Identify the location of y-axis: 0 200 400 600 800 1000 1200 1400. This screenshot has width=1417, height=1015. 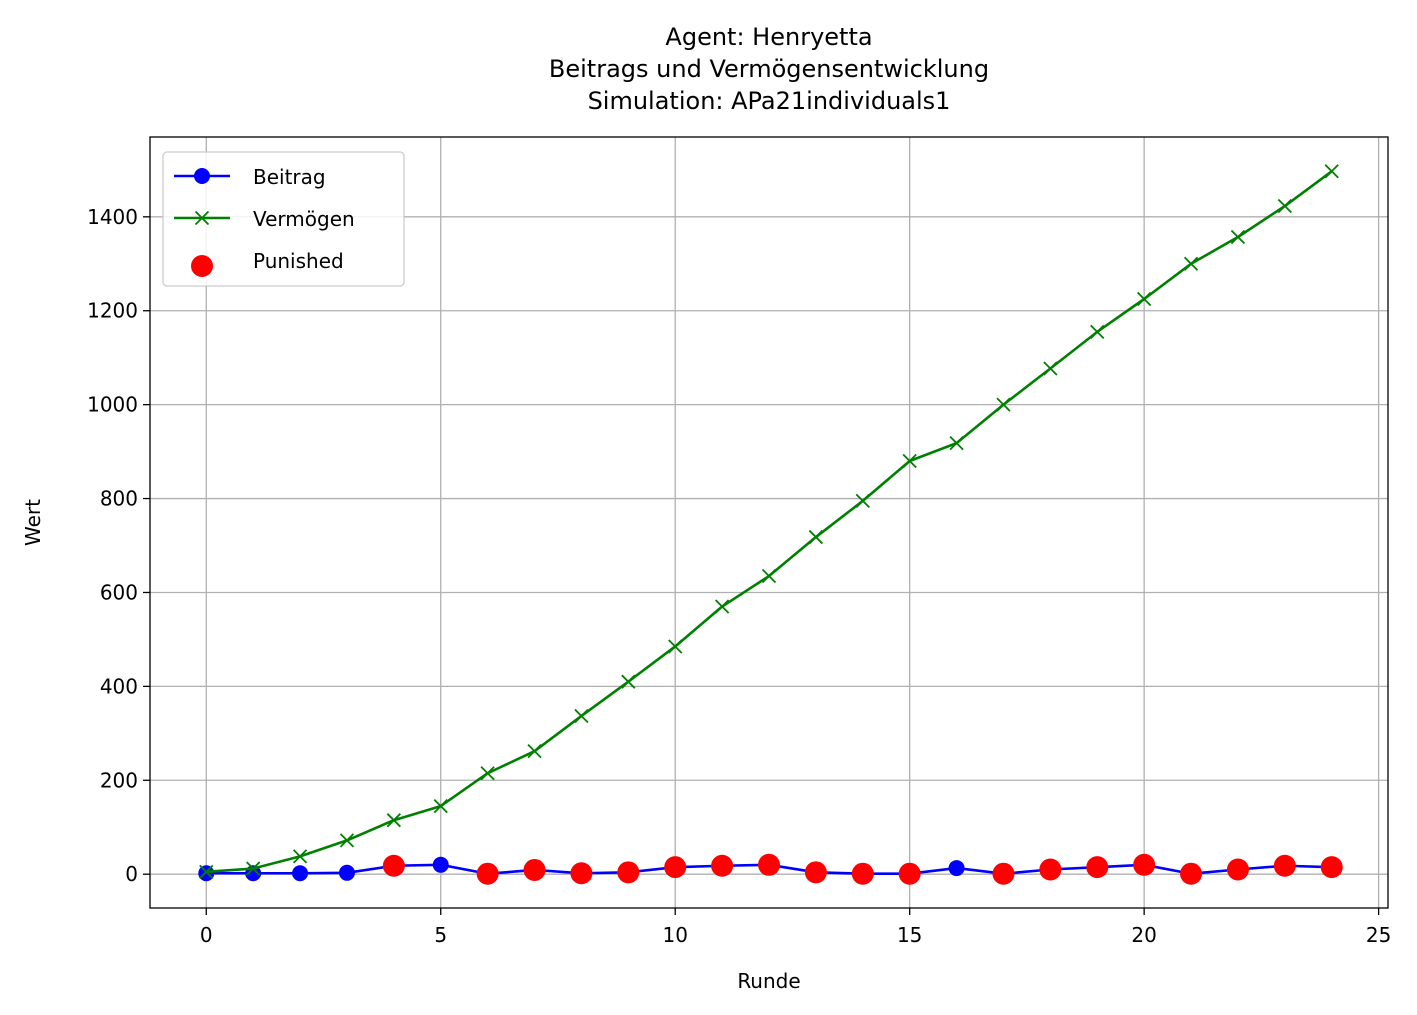
(118, 545).